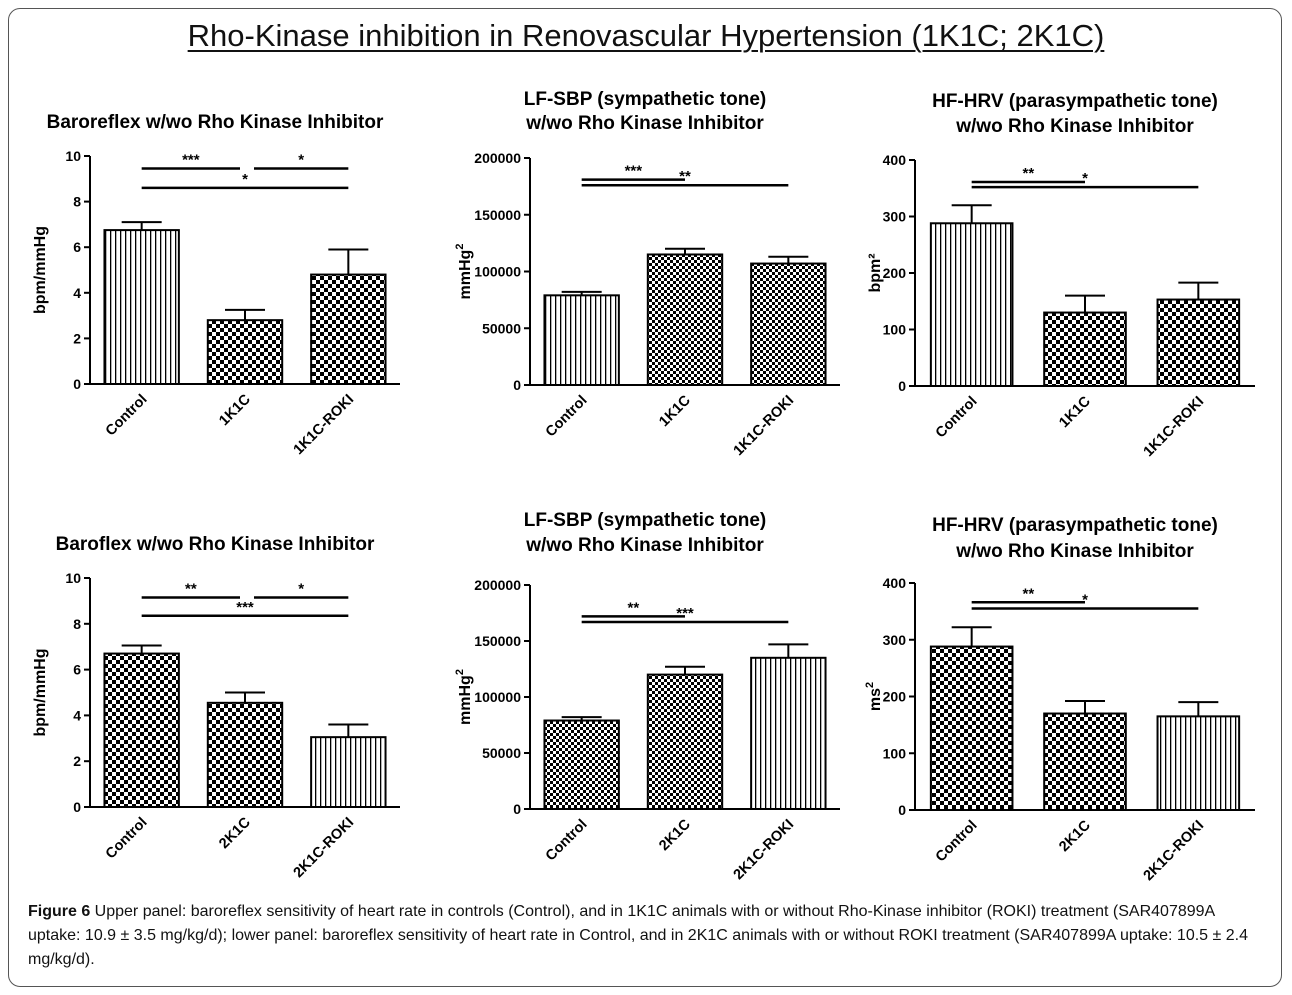  Describe the element at coordinates (895, 160) in the screenshot. I see `y-tick-label: 400` at that location.